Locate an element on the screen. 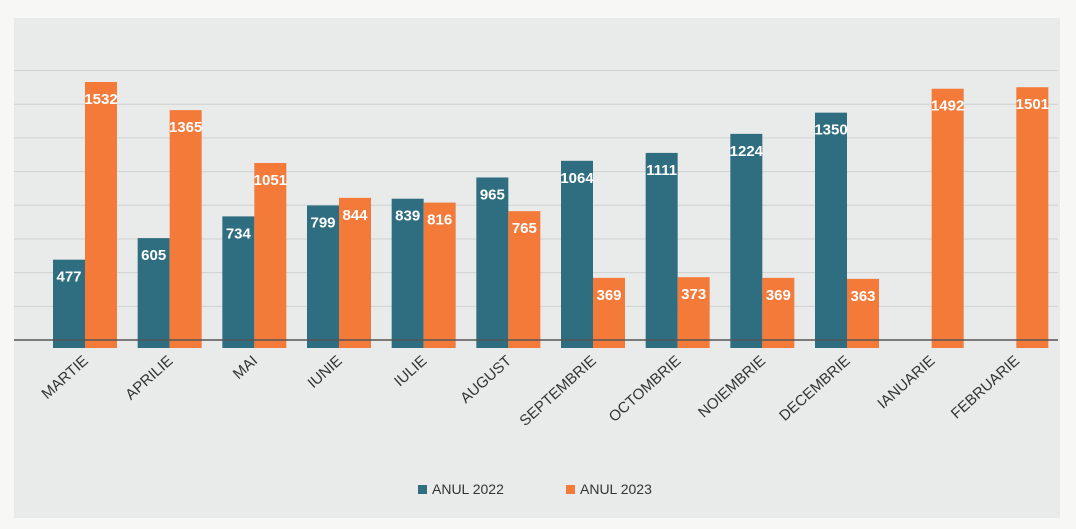 Image resolution: width=1076 pixels, height=529 pixels. data-label: 1532 is located at coordinates (100, 99).